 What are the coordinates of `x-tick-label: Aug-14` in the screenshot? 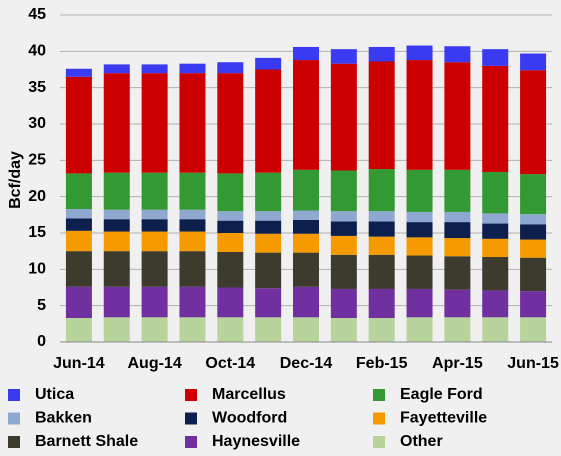 It's located at (154, 363).